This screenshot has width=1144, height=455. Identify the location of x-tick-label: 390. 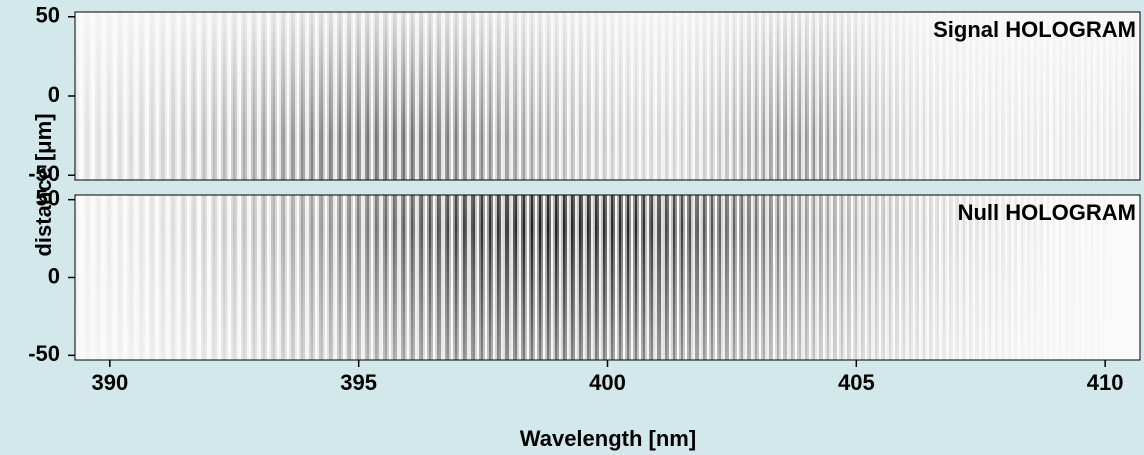
(109, 382).